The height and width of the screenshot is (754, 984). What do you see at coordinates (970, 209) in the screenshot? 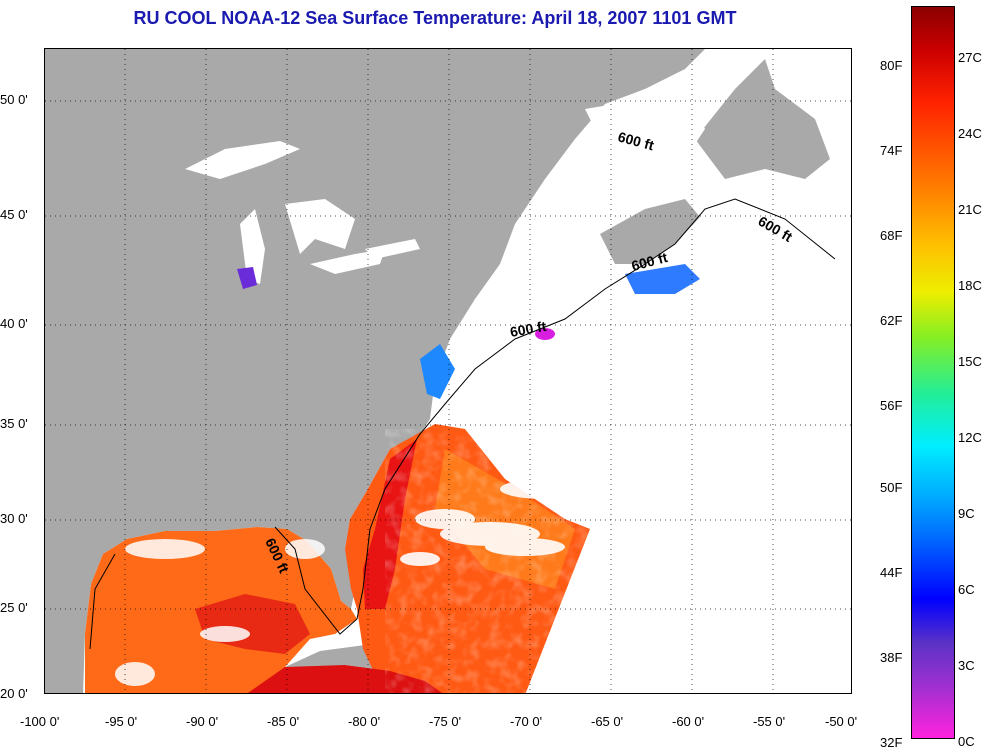
I see `cb-c-21: 21C` at bounding box center [970, 209].